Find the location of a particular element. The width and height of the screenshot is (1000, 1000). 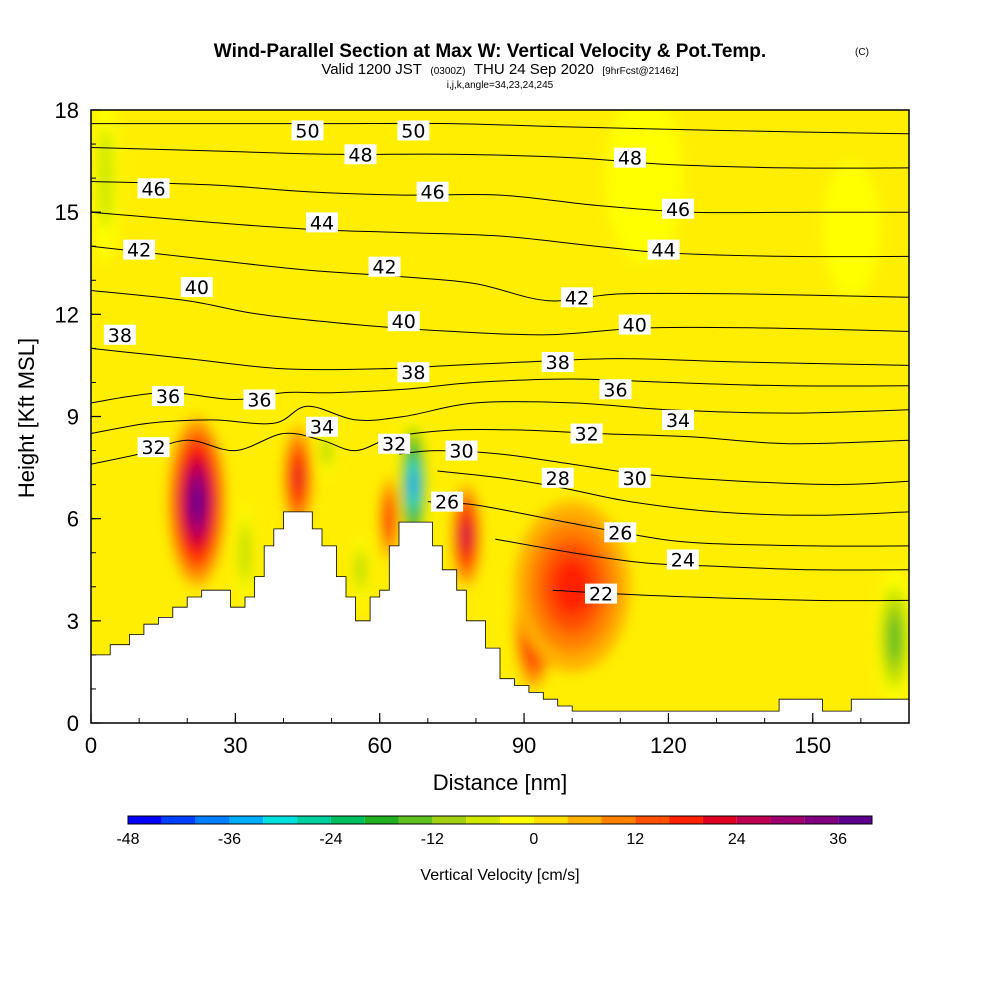

y-axis: 0 3 6 9 12 15 18 is located at coordinates (78, 417).